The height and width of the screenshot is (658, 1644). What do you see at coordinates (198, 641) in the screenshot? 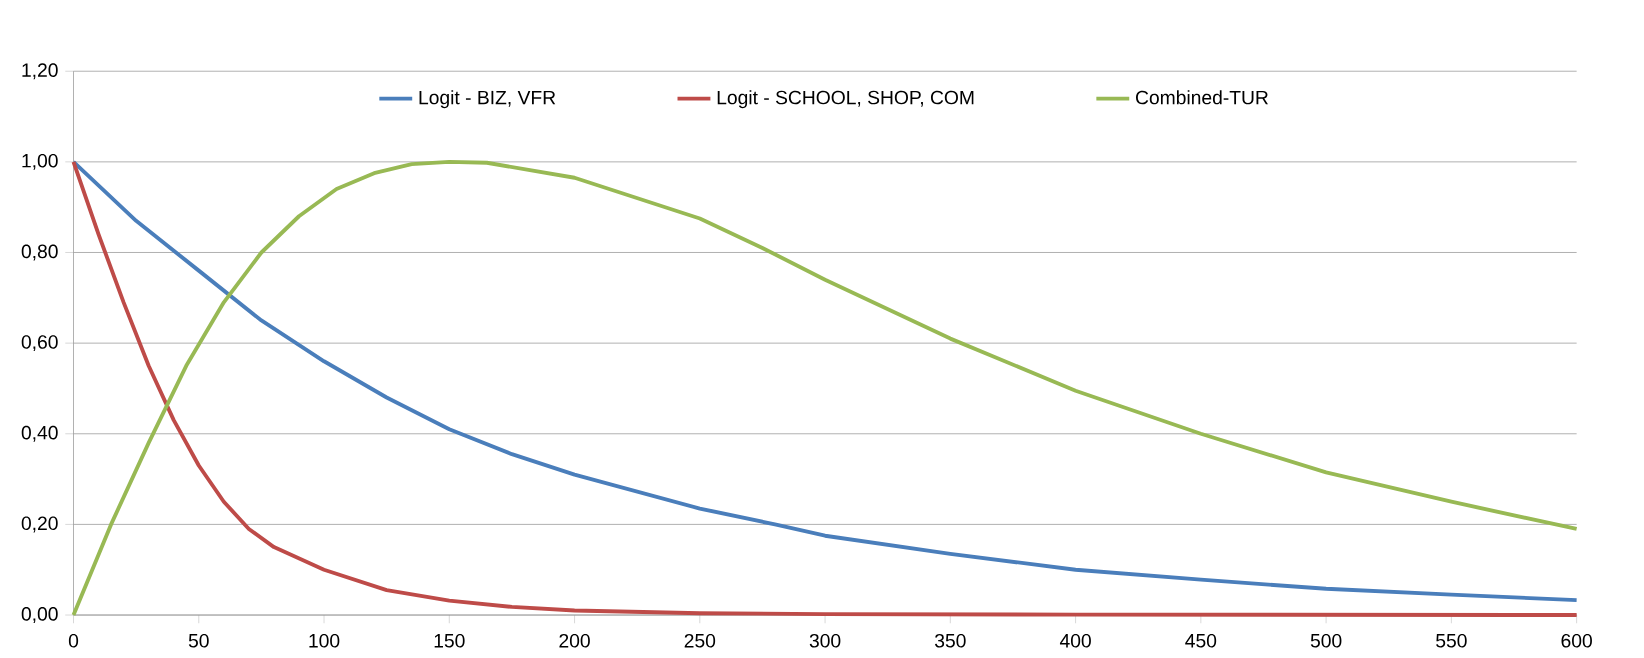
I see `x-tick-label: 50` at bounding box center [198, 641].